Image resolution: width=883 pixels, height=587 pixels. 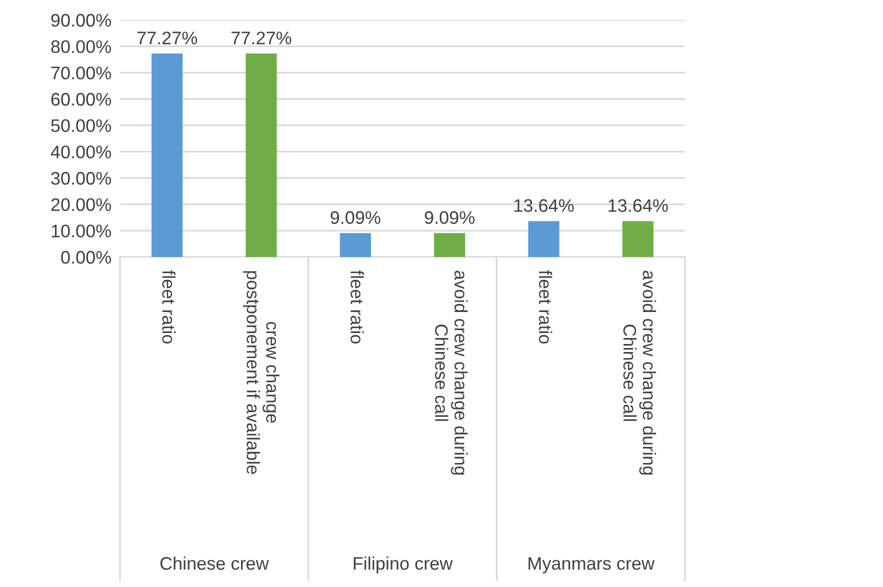 What do you see at coordinates (81, 178) in the screenshot?
I see `y-tick-label: 30.00%` at bounding box center [81, 178].